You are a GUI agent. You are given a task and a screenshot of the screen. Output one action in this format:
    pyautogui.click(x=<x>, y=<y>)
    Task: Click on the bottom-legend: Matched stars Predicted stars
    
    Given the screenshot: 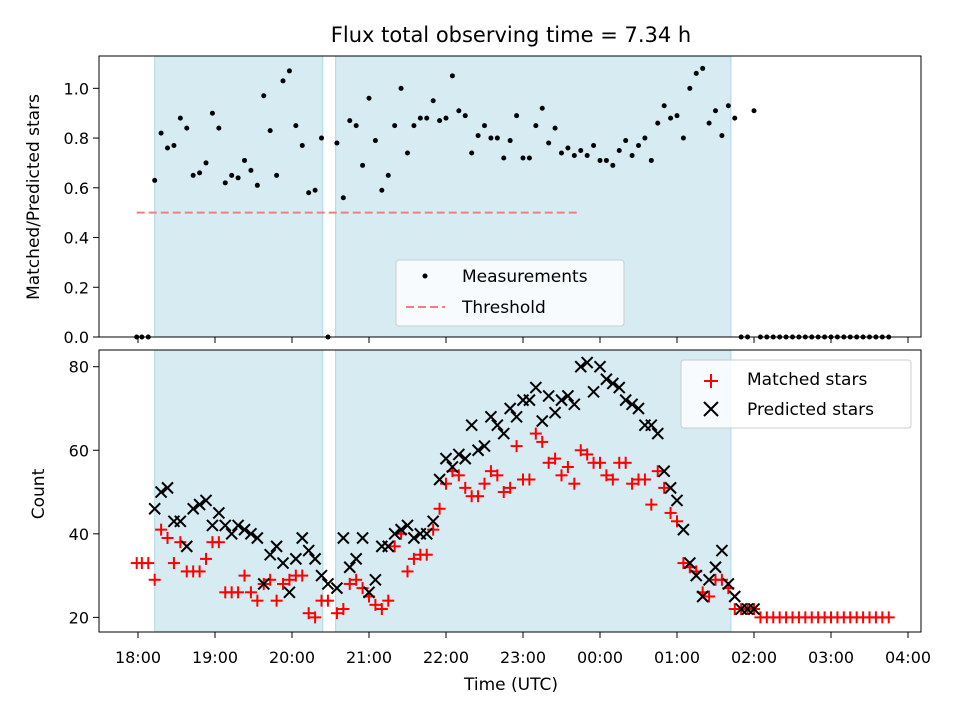 What is the action you would take?
    pyautogui.click(x=796, y=394)
    